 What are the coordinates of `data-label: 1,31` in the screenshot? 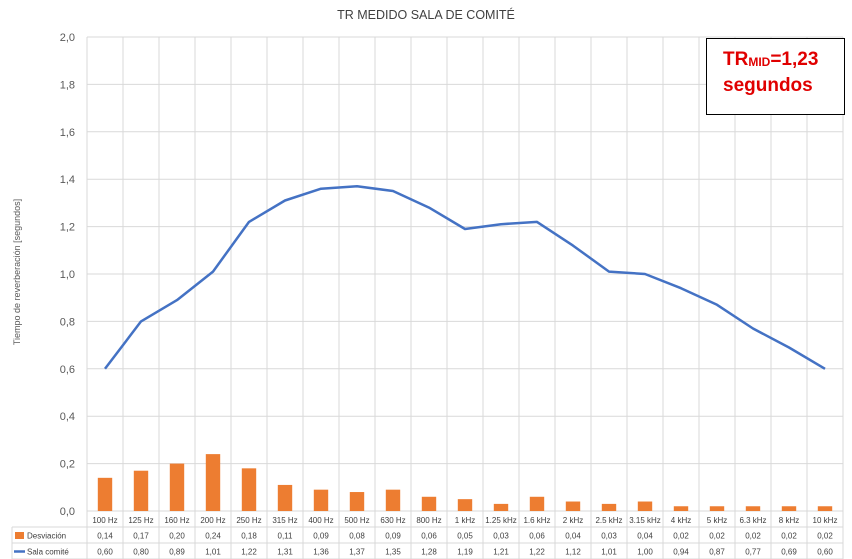 It's located at (285, 552).